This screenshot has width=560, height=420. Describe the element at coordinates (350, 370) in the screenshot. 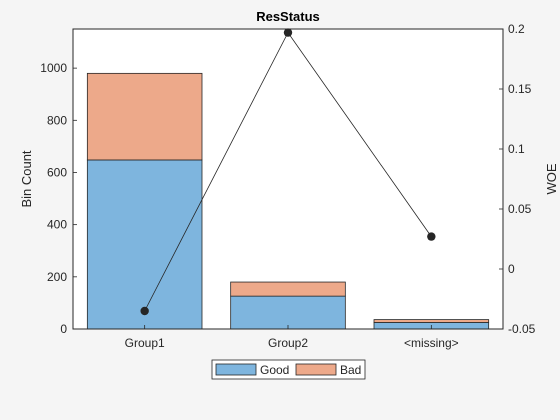

I see `legend-label-bad: Bad` at that location.